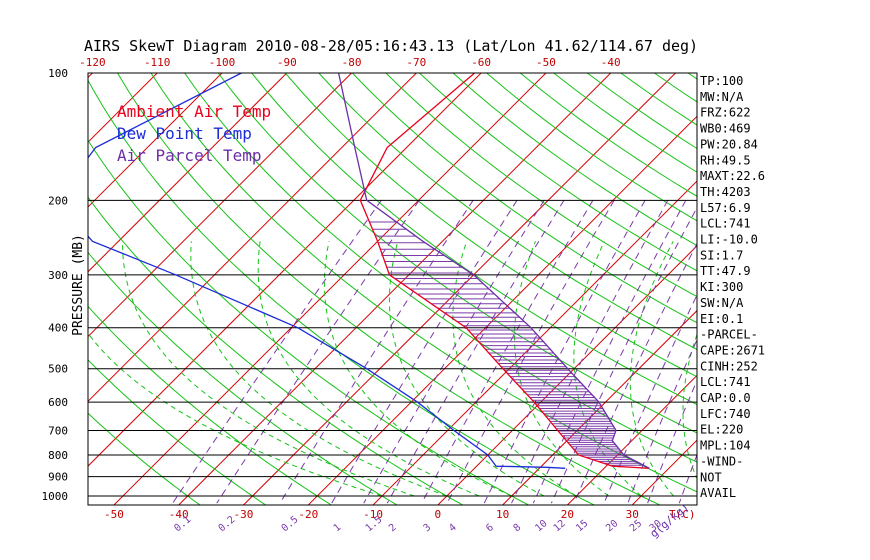 The image size is (870, 560). Describe the element at coordinates (721, 287) in the screenshot. I see `stat-line: KI:300` at that location.